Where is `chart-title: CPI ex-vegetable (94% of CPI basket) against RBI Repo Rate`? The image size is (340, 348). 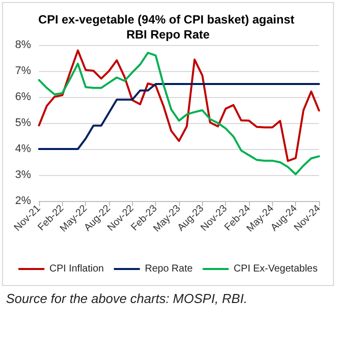 chart-title: CPI ex-vegetable (94% of CPI basket) against RBI Repo Rate is located at coordinates (168, 27).